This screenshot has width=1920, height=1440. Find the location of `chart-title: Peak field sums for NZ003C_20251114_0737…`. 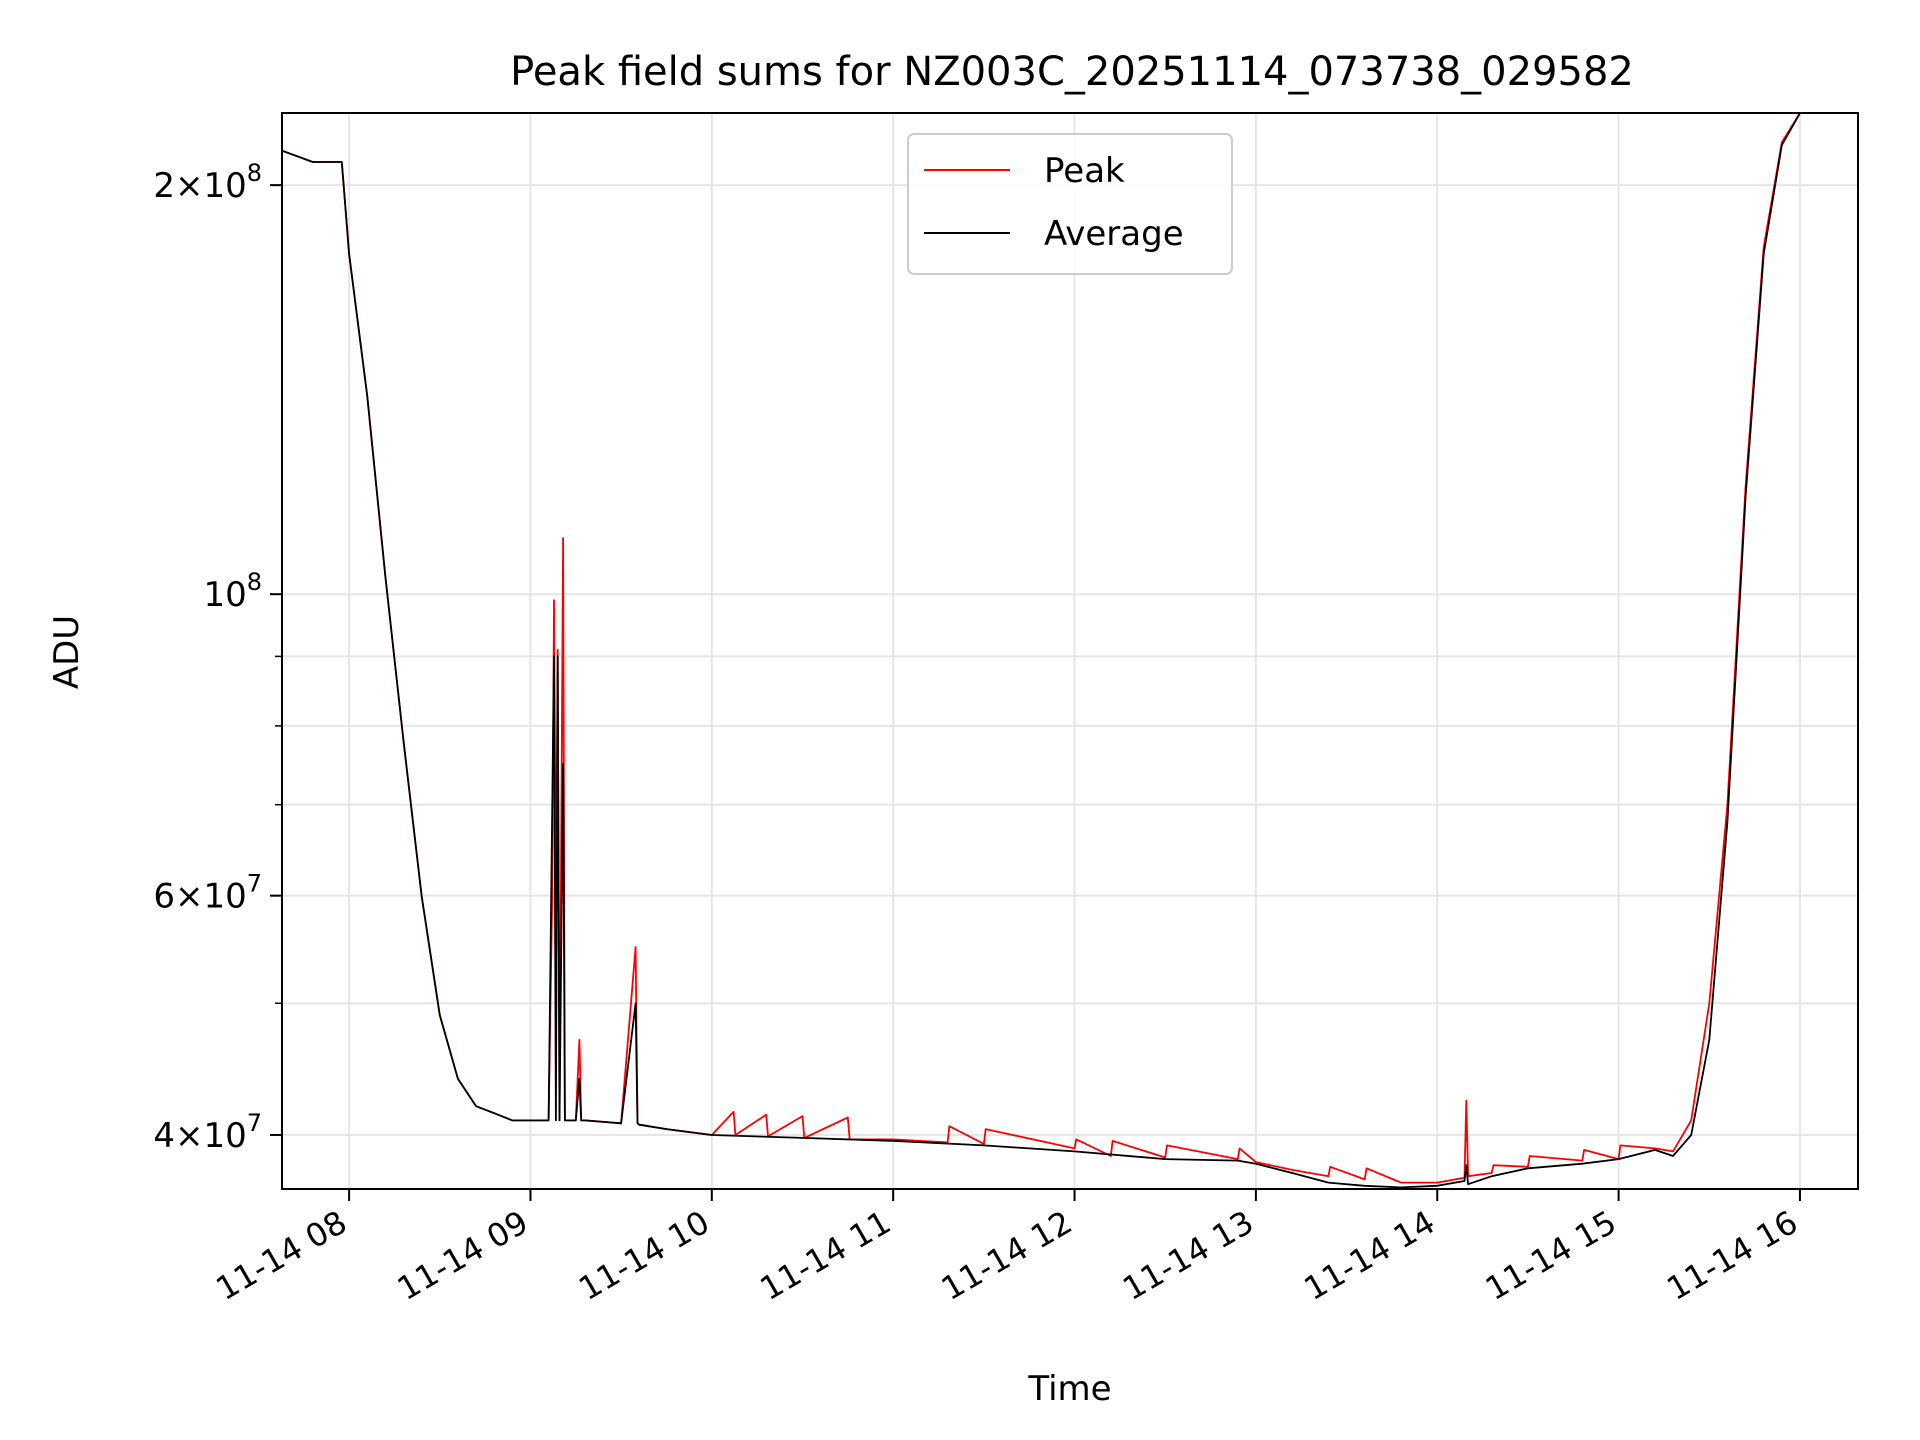

chart-title: Peak field sums for NZ003C_20251114_0737… is located at coordinates (1072, 72).